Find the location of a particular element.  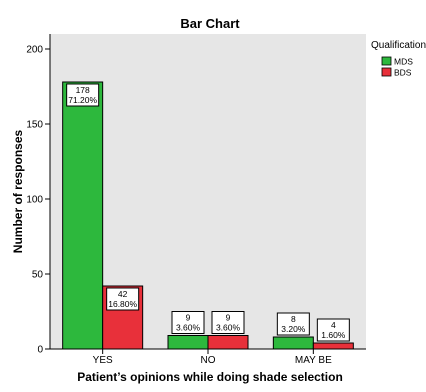

legend-swatch-bds is located at coordinates (386, 72).